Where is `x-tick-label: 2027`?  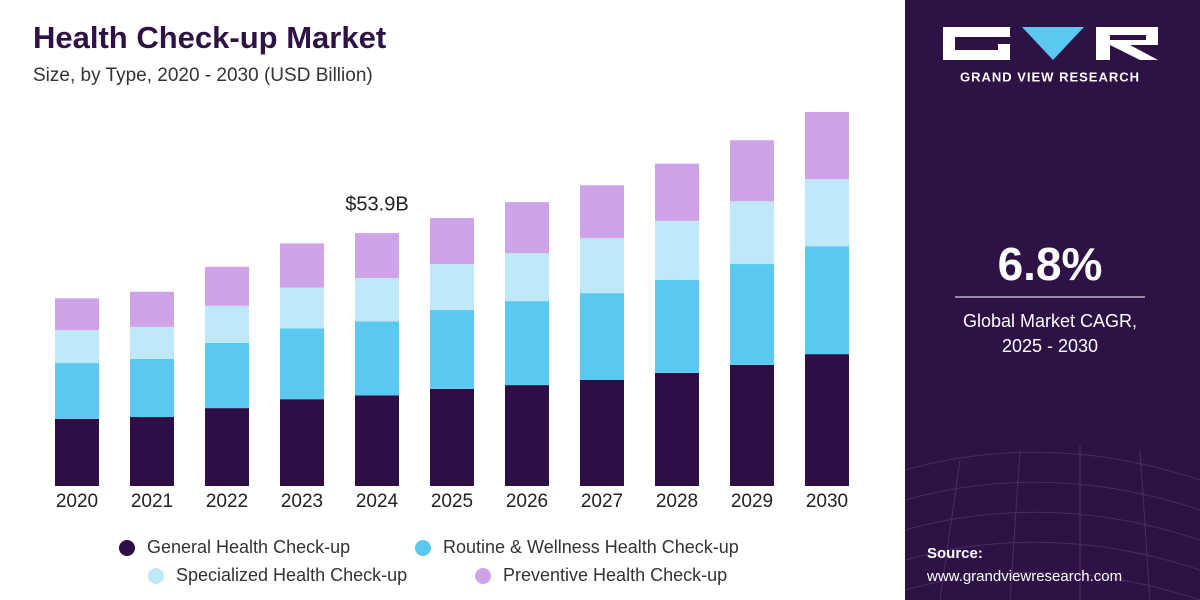
x-tick-label: 2027 is located at coordinates (602, 501).